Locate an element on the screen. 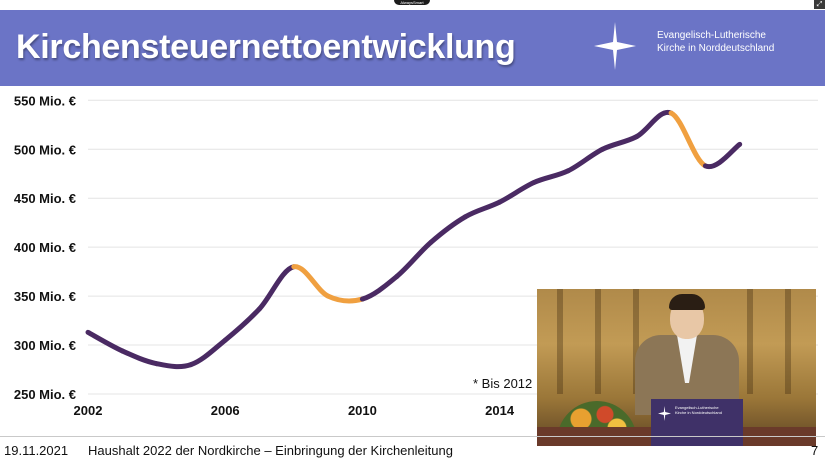 The height and width of the screenshot is (465, 825). podium is located at coordinates (697, 422).